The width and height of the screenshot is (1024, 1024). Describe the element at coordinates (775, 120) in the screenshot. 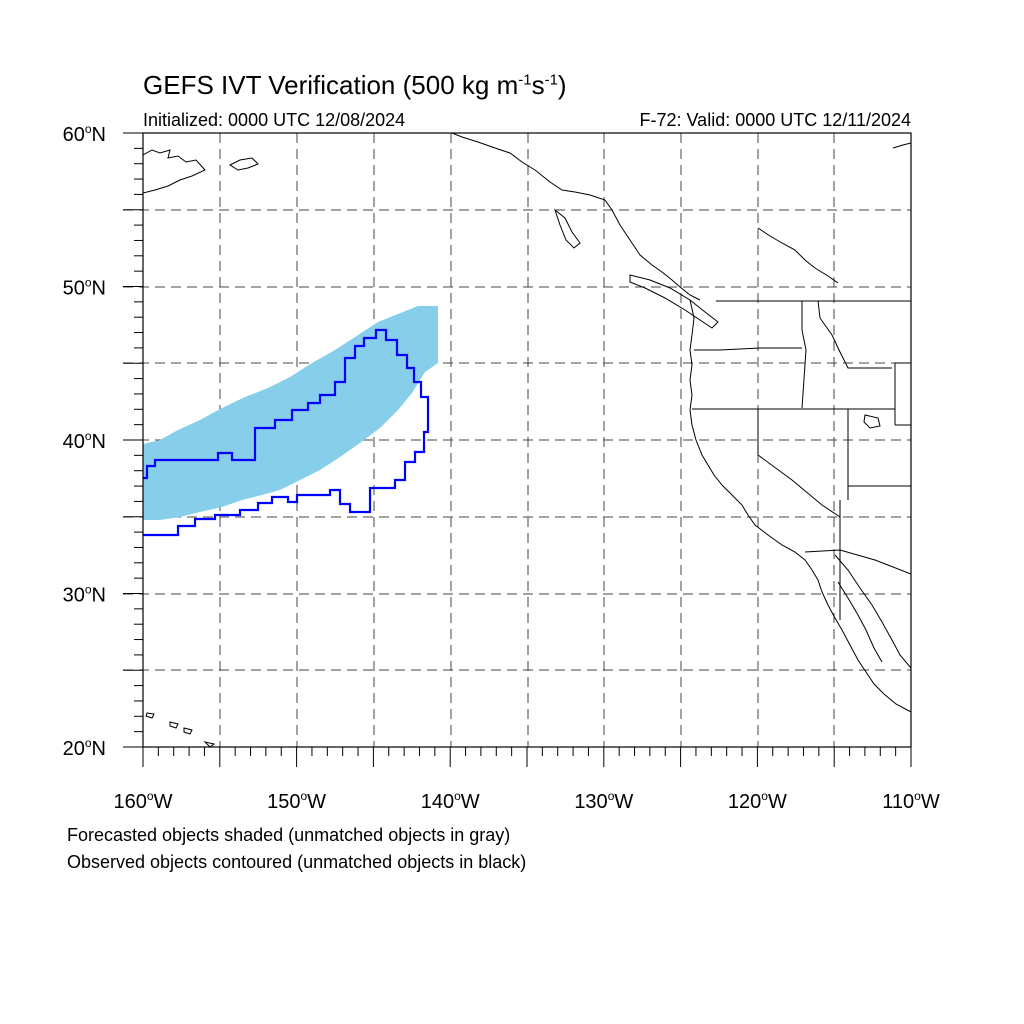

I see `valid-time-label: F-72: Valid: 0000 UTC 12/11/2024` at that location.